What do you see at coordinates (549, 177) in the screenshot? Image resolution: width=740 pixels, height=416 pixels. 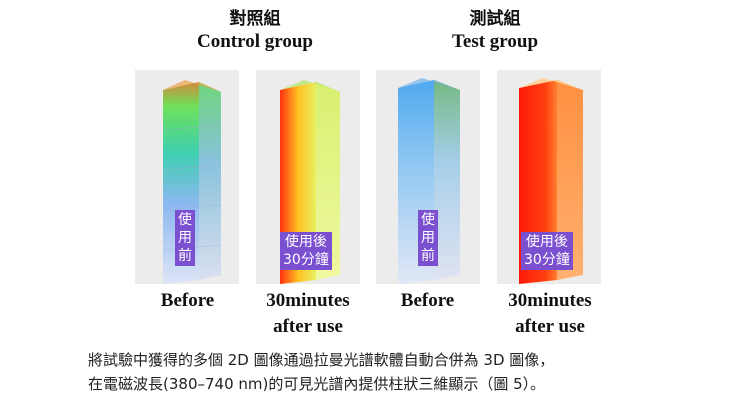 I see `test-after-image: 使用後 30分鐘` at bounding box center [549, 177].